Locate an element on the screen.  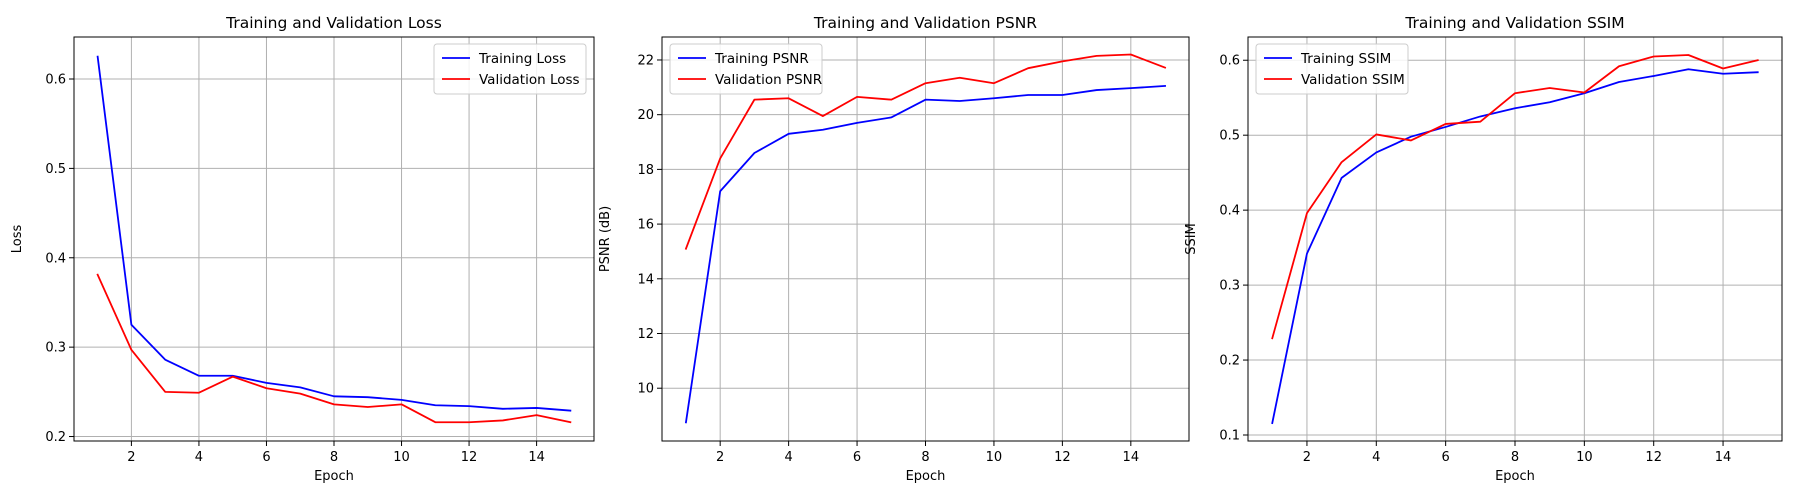
chart-title-loss: Training and Validation Loss is located at coordinates (333, 23).